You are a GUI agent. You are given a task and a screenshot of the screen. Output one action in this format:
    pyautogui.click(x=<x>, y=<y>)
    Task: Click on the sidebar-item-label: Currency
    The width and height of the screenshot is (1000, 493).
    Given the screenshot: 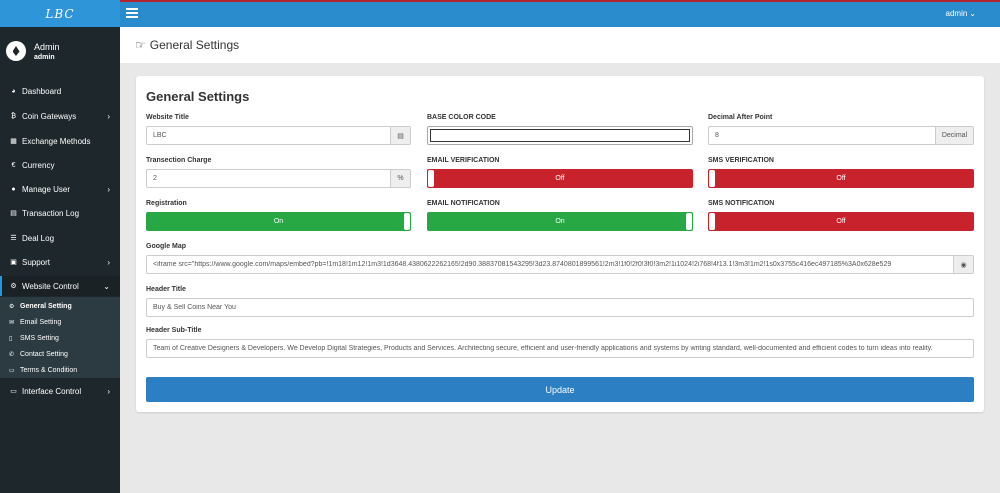 What is the action you would take?
    pyautogui.click(x=38, y=165)
    